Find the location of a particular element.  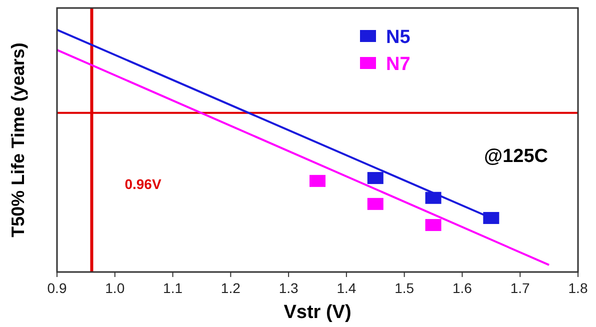

x-tick-label: 0.9 is located at coordinates (57, 288).